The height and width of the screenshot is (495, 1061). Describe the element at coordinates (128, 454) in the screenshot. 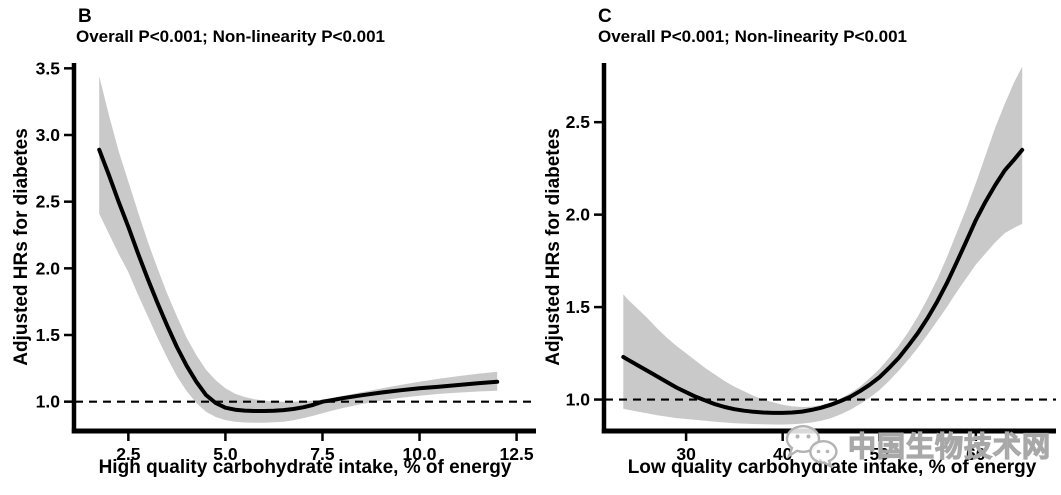

I see `x-tick-label: 2.5` at that location.